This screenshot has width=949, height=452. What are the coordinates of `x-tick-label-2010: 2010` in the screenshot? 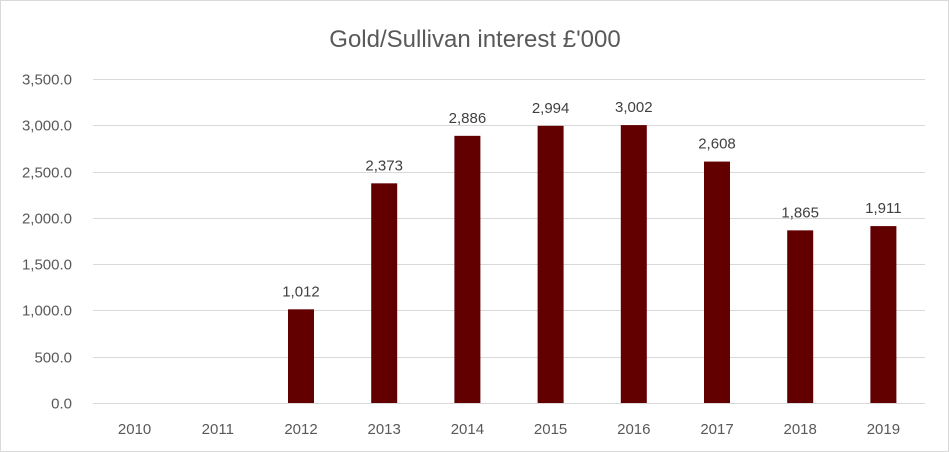 It's located at (134, 429).